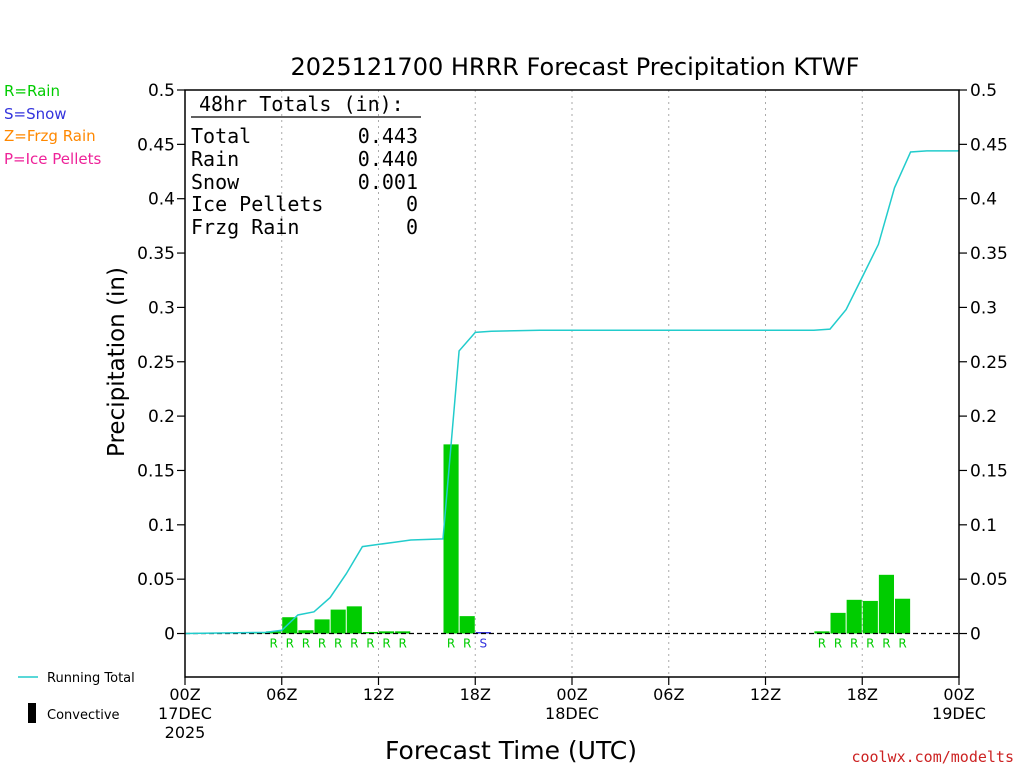  What do you see at coordinates (156, 254) in the screenshot?
I see `y-tick-label: 0.35` at bounding box center [156, 254].